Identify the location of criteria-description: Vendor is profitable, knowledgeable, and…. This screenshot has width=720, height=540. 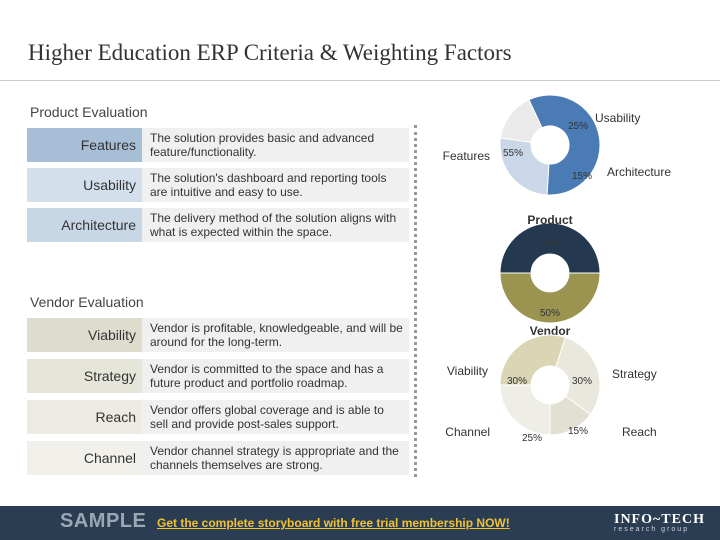
(276, 335).